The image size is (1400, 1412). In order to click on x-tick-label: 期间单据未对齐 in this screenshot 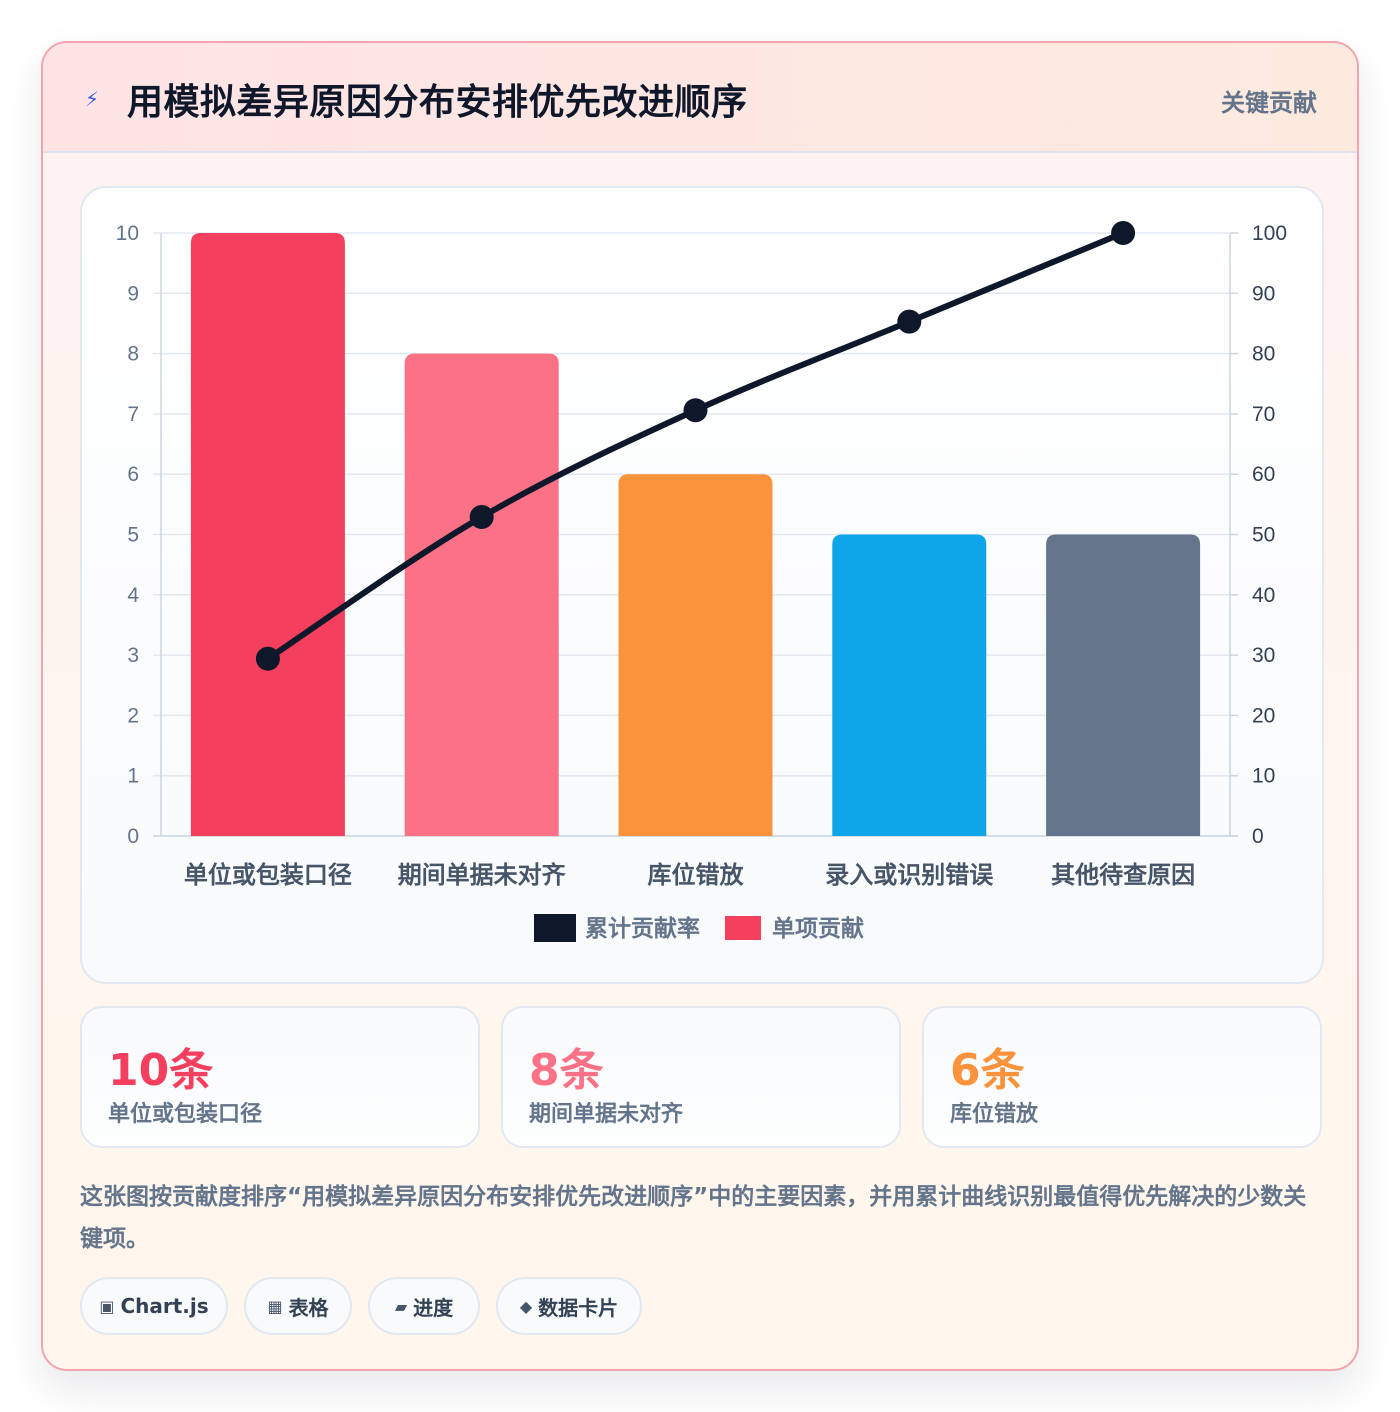, I will do `click(482, 875)`.